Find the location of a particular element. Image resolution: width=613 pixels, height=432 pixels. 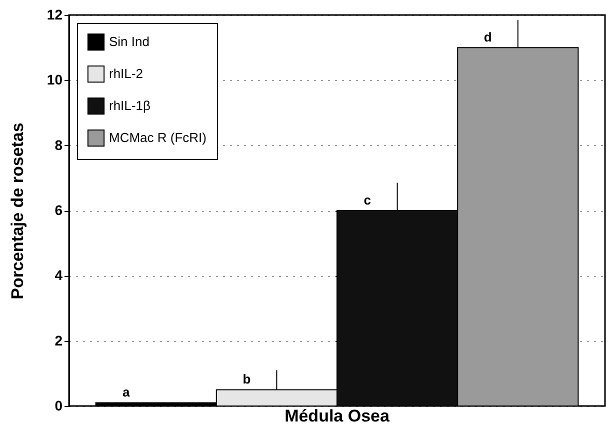

annotation: c is located at coordinates (367, 200).